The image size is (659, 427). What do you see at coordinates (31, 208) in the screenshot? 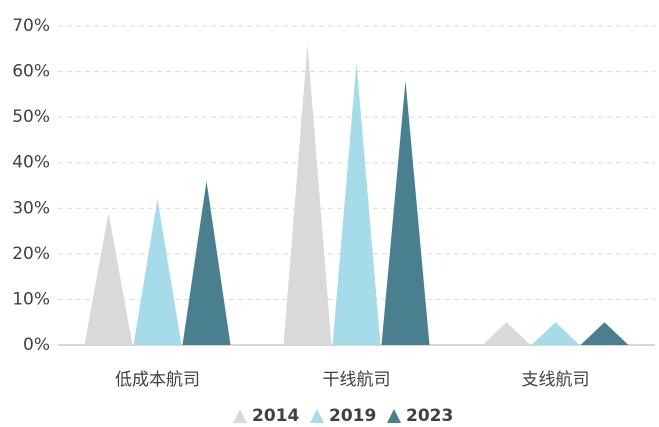
I see `y-tick-label: 30%` at bounding box center [31, 208].